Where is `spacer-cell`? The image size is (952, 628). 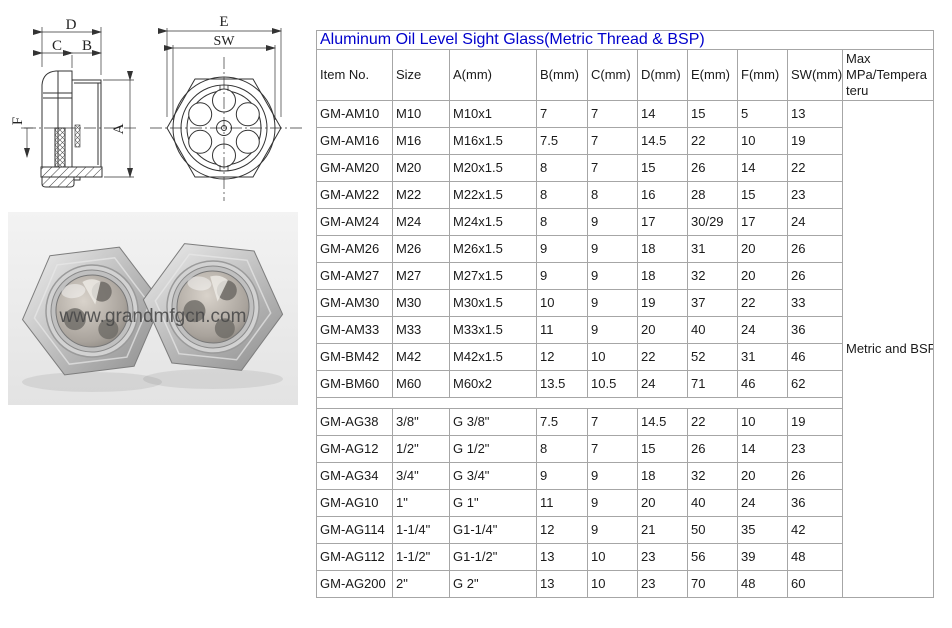 spacer-cell is located at coordinates (579, 403).